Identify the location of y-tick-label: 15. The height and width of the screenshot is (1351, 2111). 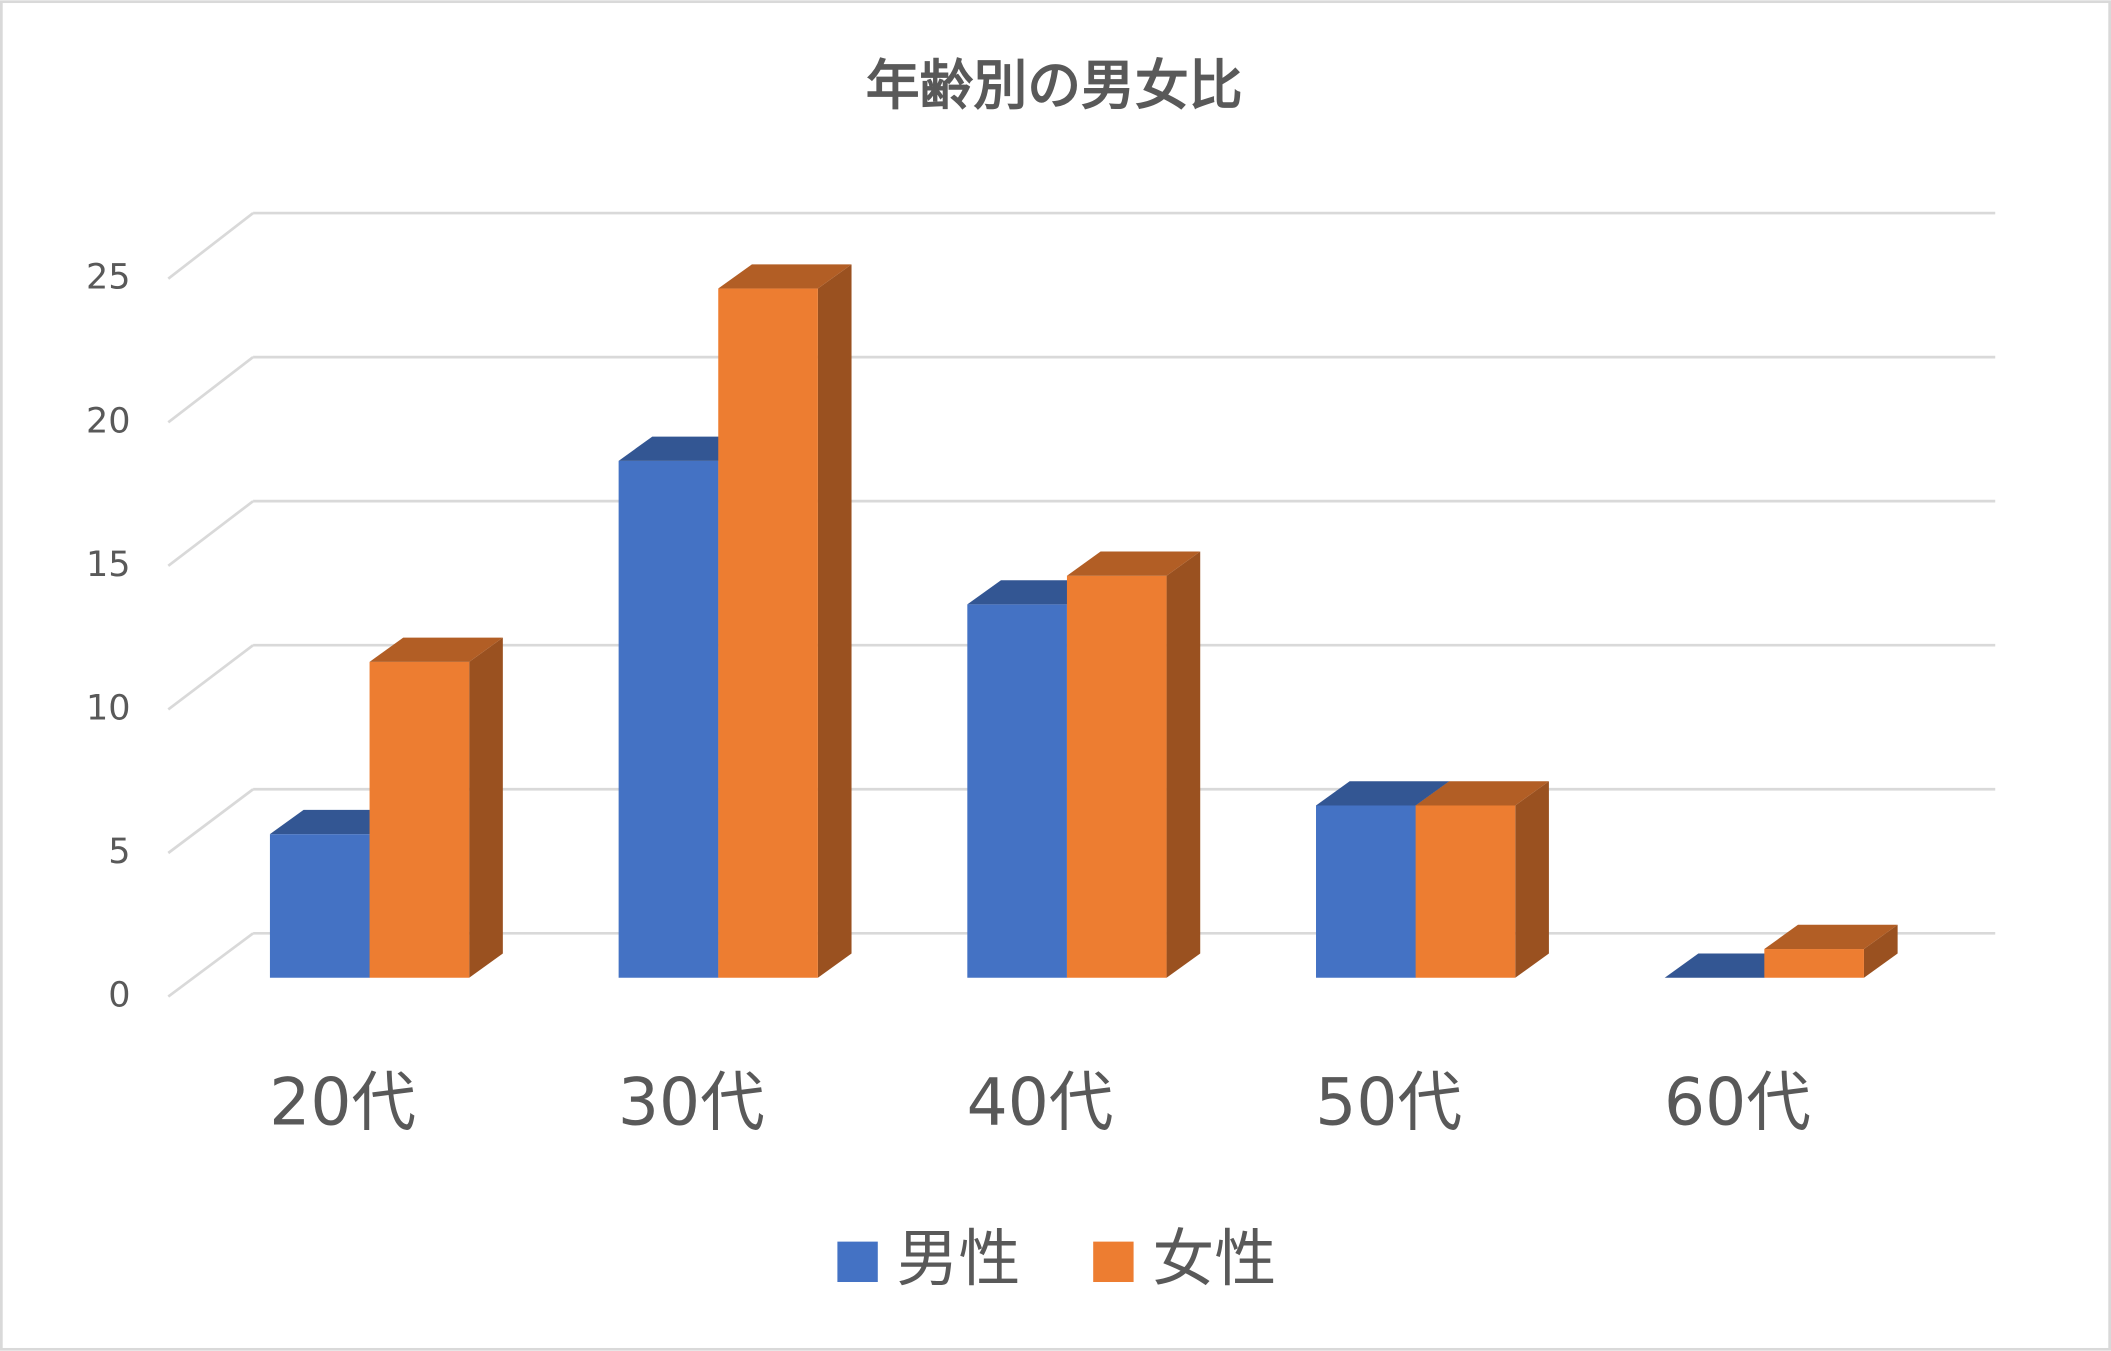
(108, 565).